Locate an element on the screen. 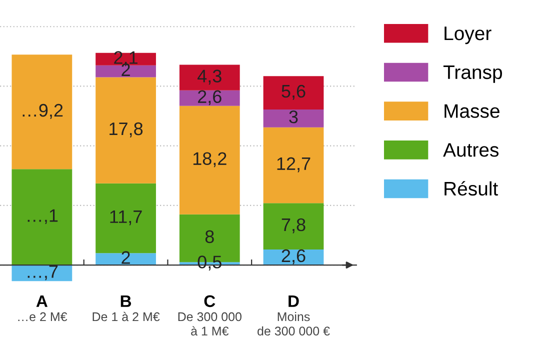 The height and width of the screenshot is (360, 540). data-label: 3 is located at coordinates (293, 117).